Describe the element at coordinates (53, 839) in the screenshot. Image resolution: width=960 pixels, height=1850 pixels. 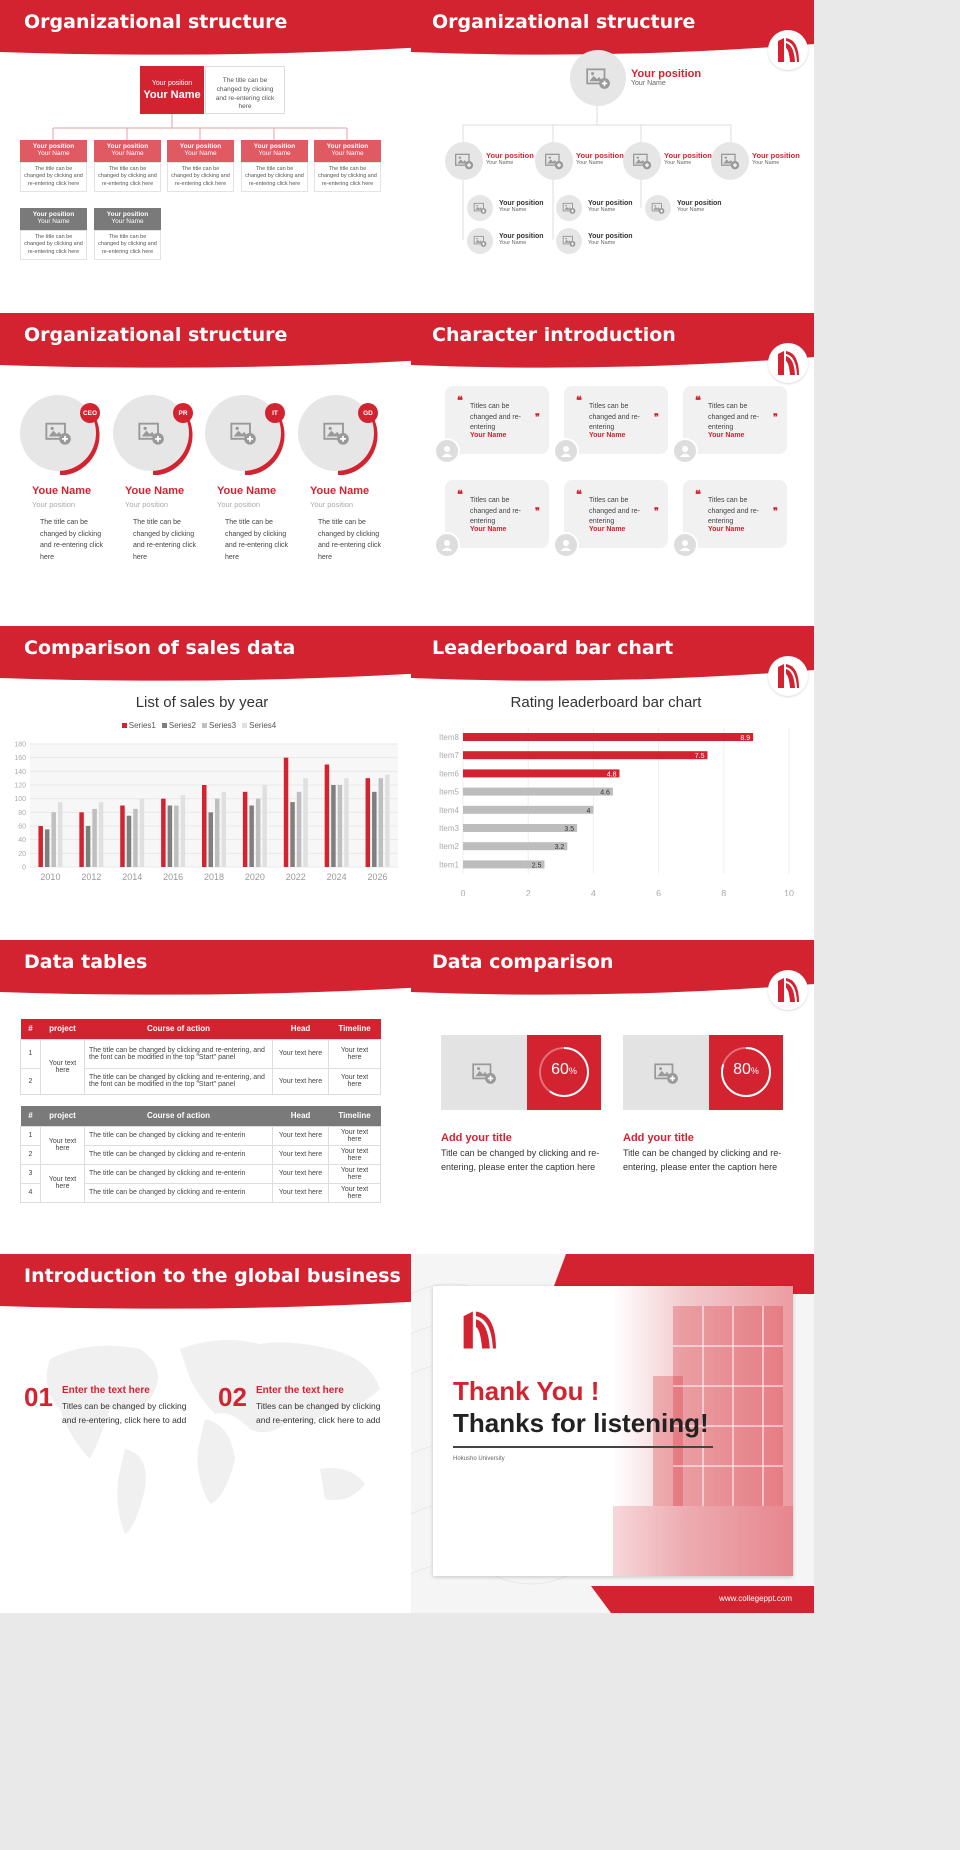
I see `bar-series3-2010` at that location.